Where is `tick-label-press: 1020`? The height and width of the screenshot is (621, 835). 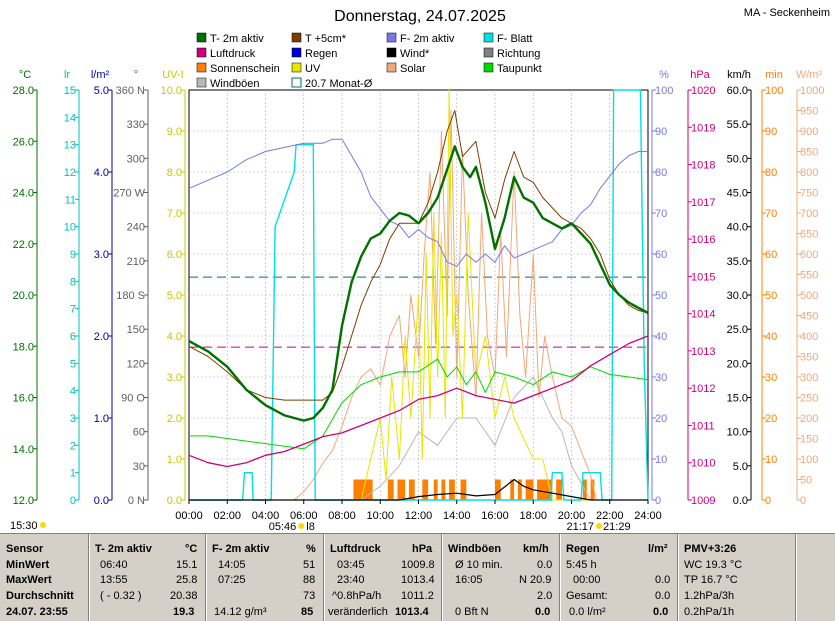 tick-label-press: 1020 is located at coordinates (703, 91).